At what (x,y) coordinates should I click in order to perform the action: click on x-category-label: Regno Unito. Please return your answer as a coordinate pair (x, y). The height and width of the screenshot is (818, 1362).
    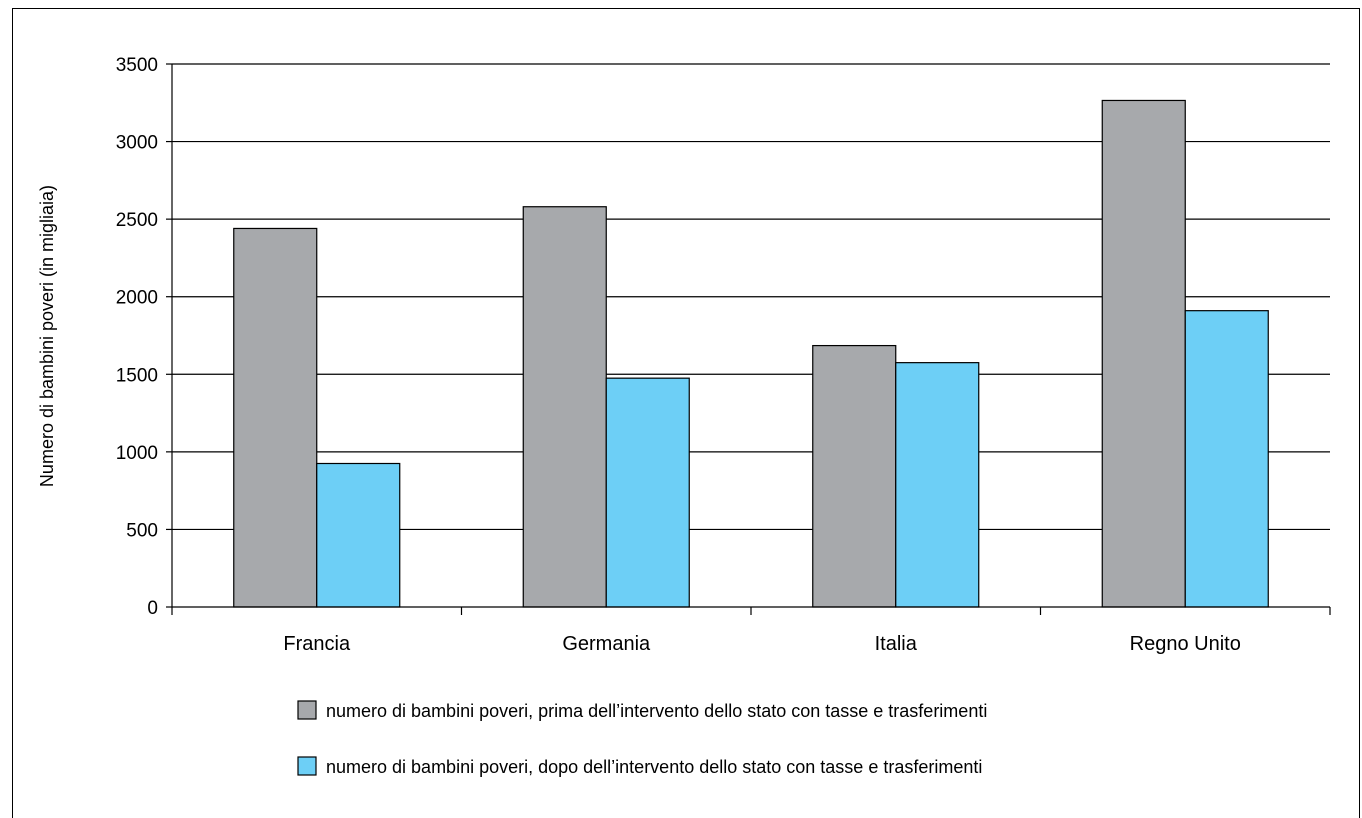
    Looking at the image, I should click on (1185, 644).